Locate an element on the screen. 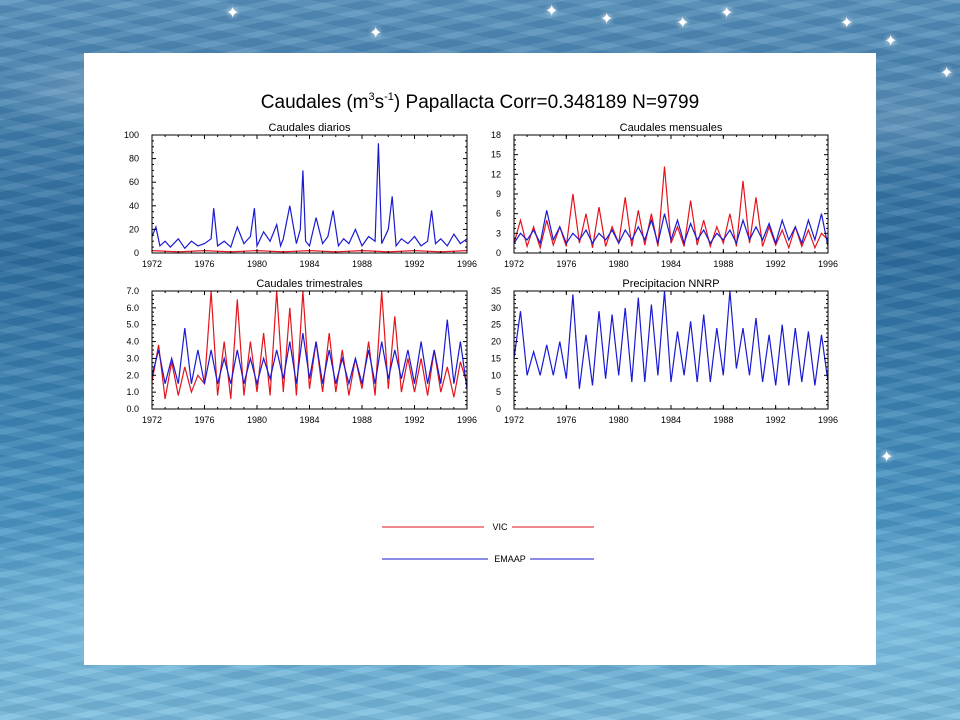 The image size is (960, 720). y-tick-label: 6 is located at coordinates (498, 214).